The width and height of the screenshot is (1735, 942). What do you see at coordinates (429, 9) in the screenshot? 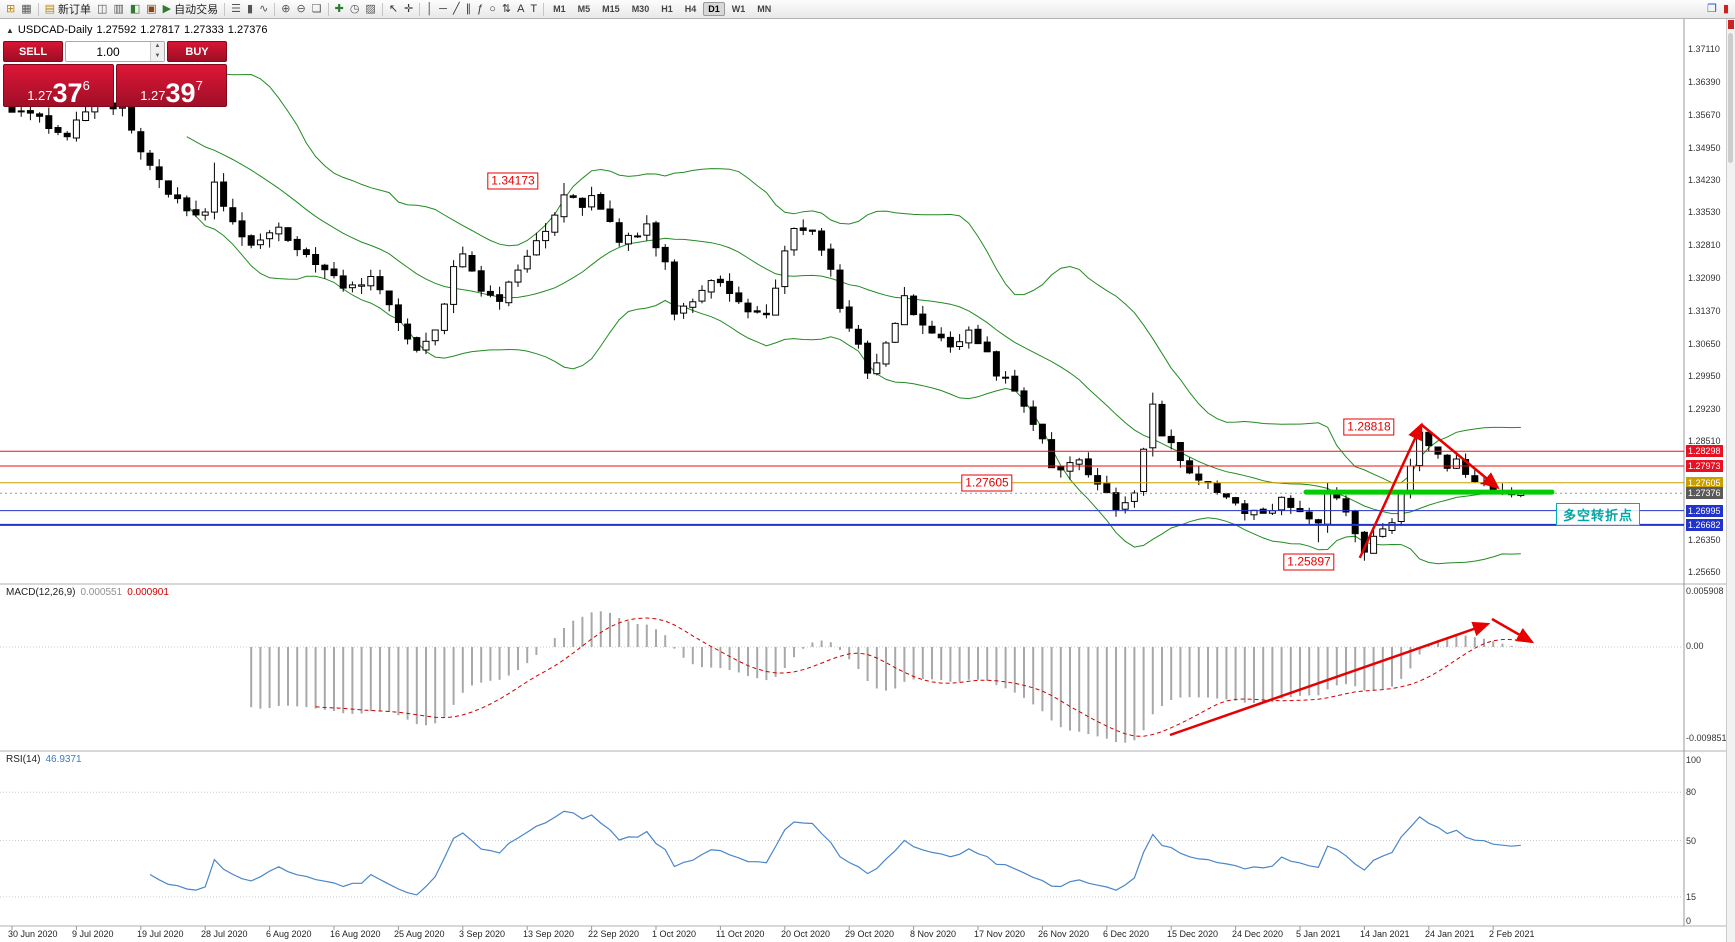
I see `vertical-line-icon: │` at bounding box center [429, 9].